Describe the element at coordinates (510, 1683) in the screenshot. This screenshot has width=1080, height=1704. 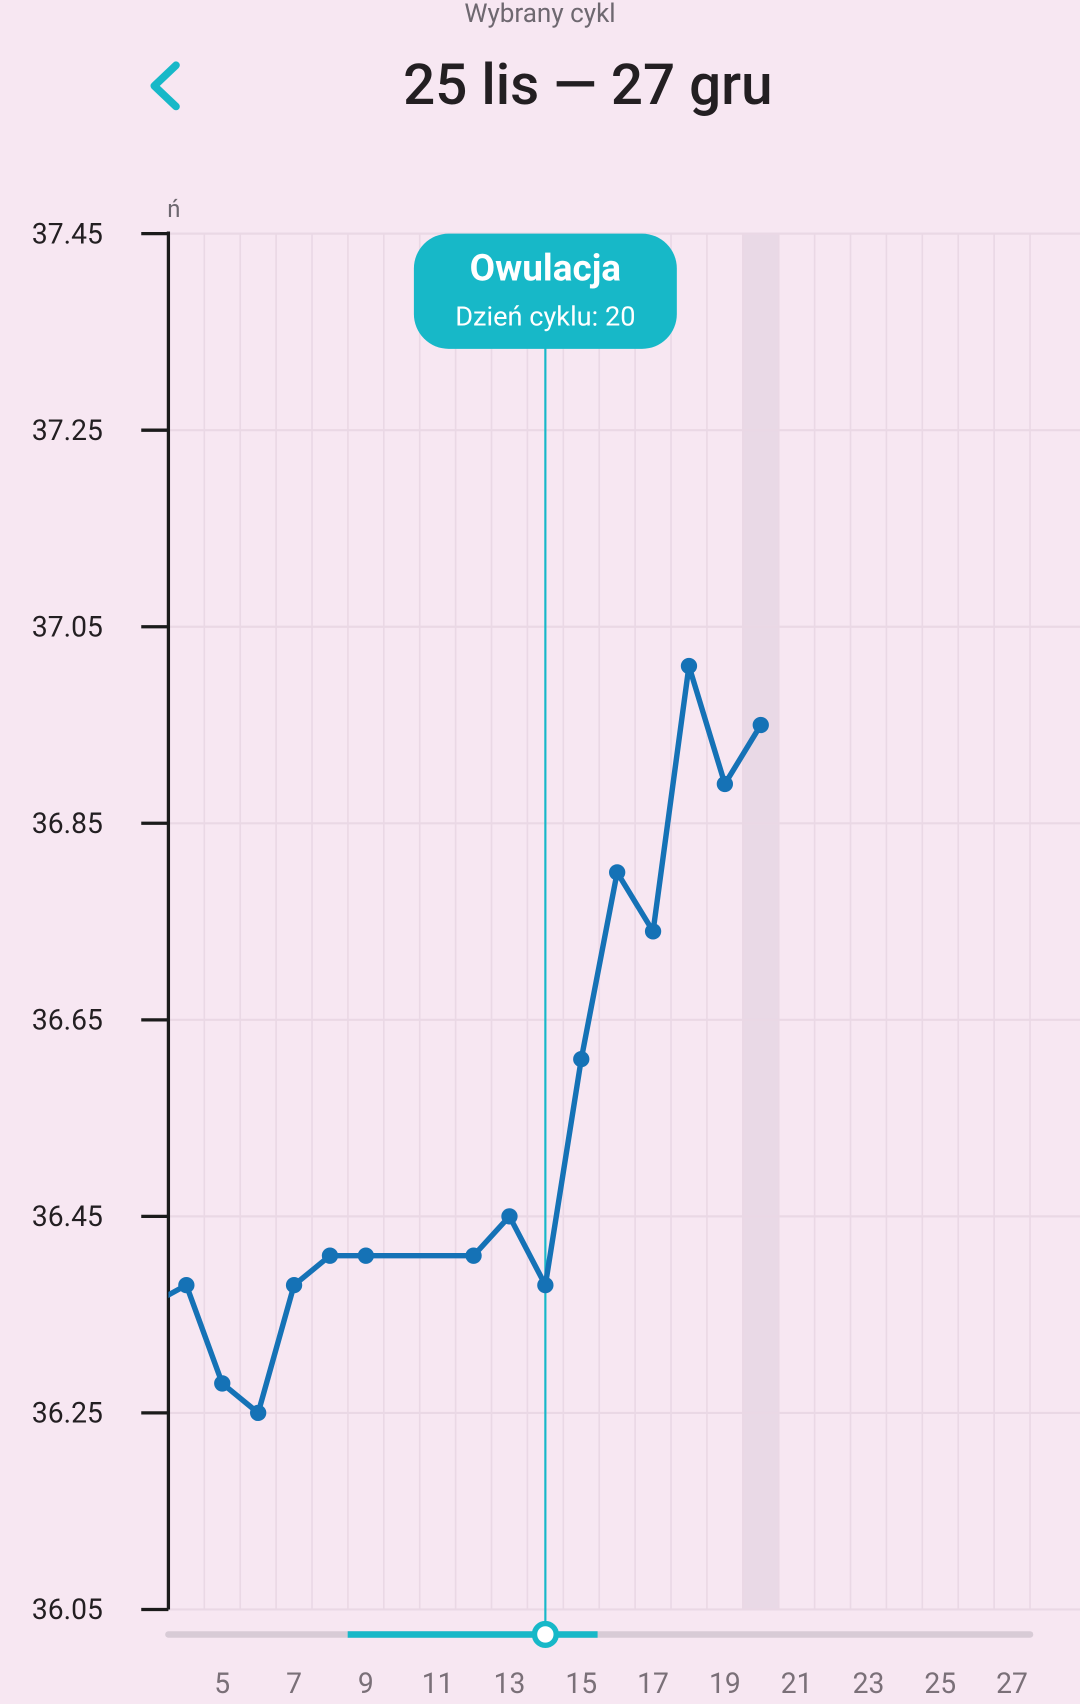
I see `x-tick-label: 13` at that location.